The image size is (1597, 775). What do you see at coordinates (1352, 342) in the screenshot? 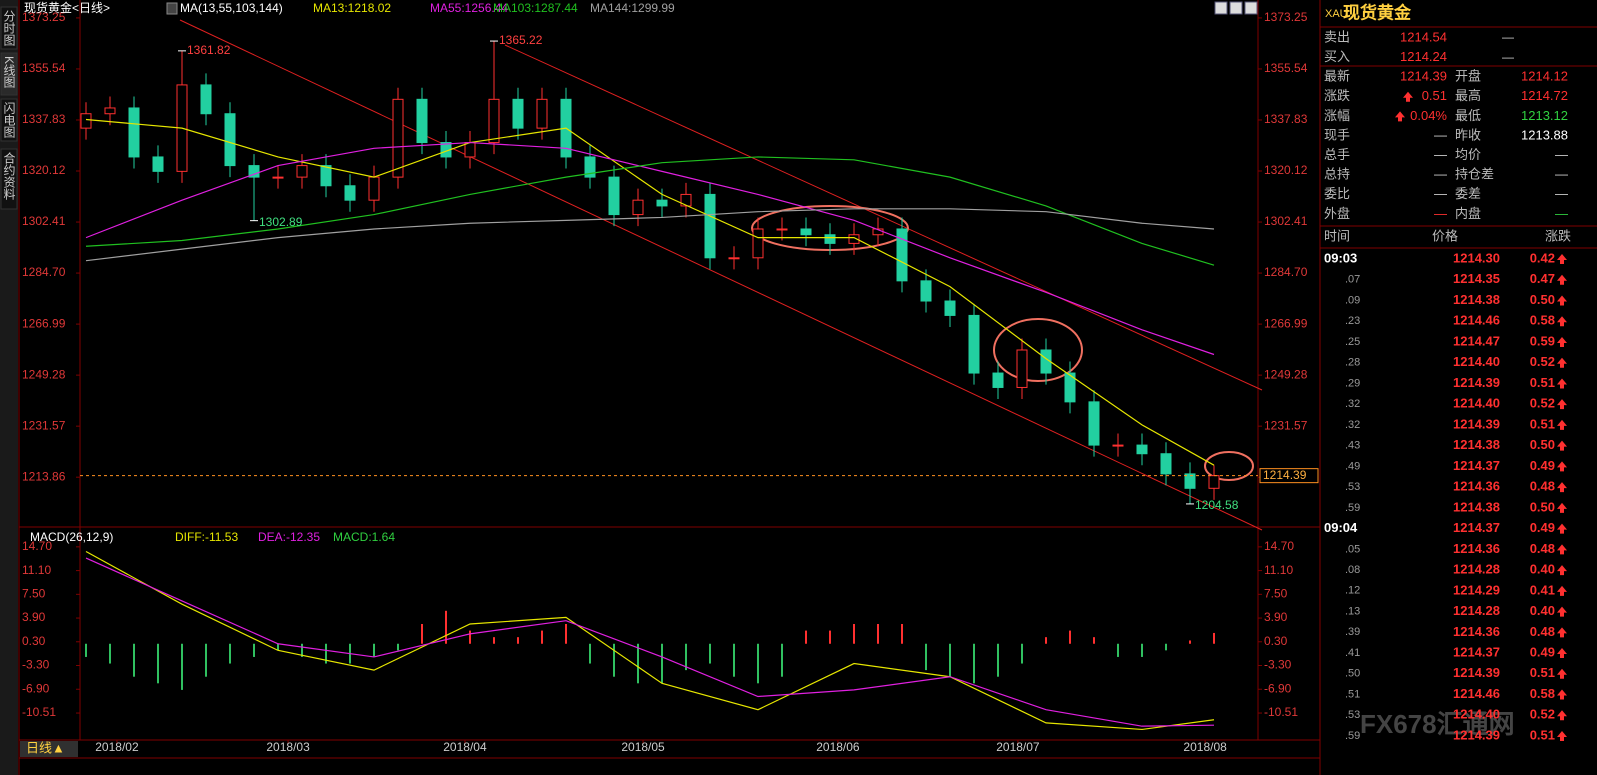
I see `tick-time: .25` at bounding box center [1352, 342].